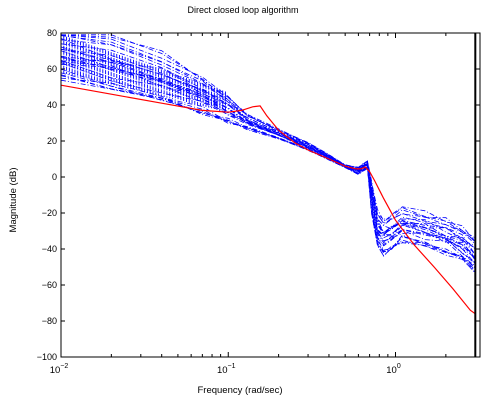 This screenshot has width=487, height=403. Describe the element at coordinates (49, 285) in the screenshot. I see `y-tick-label: −60` at that location.